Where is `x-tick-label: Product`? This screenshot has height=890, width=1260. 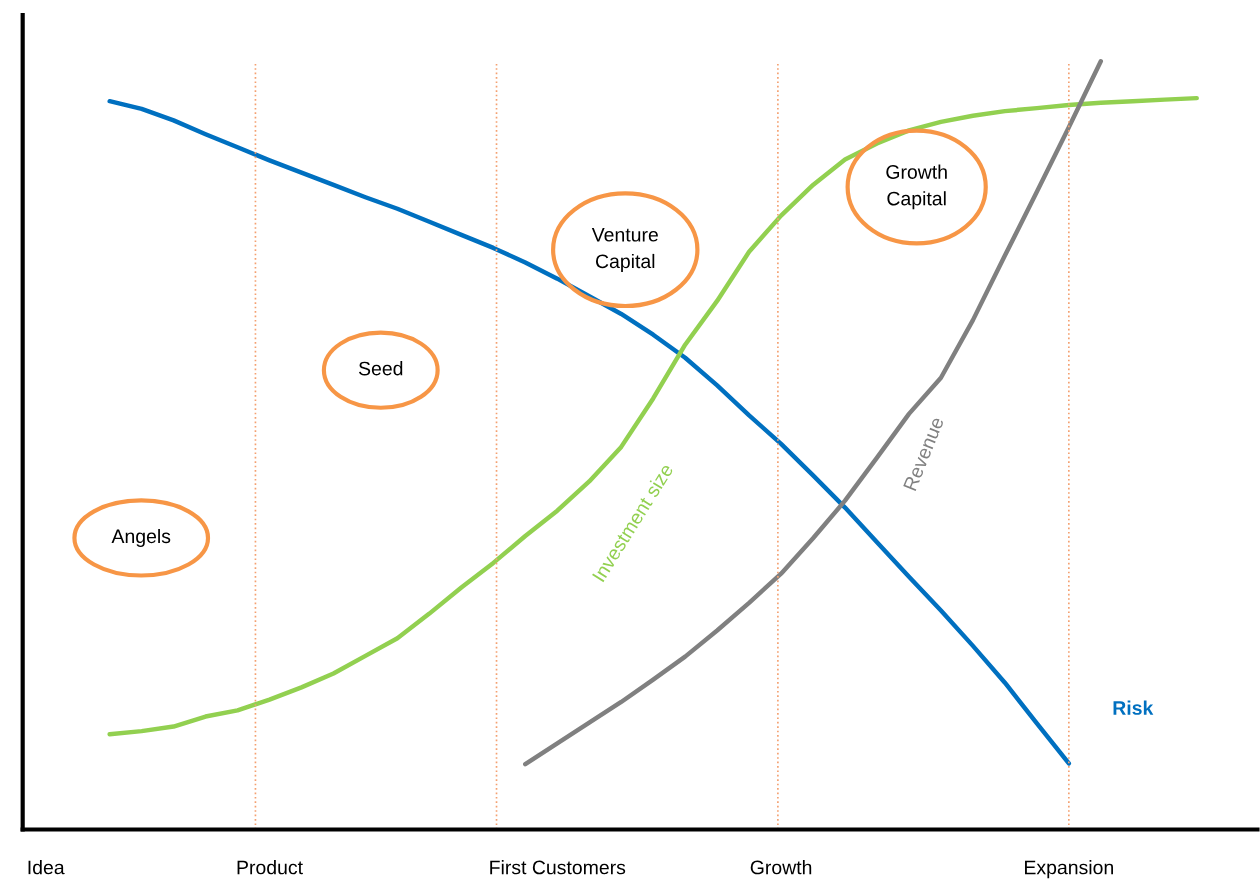
x-tick-label: Product is located at coordinates (270, 867).